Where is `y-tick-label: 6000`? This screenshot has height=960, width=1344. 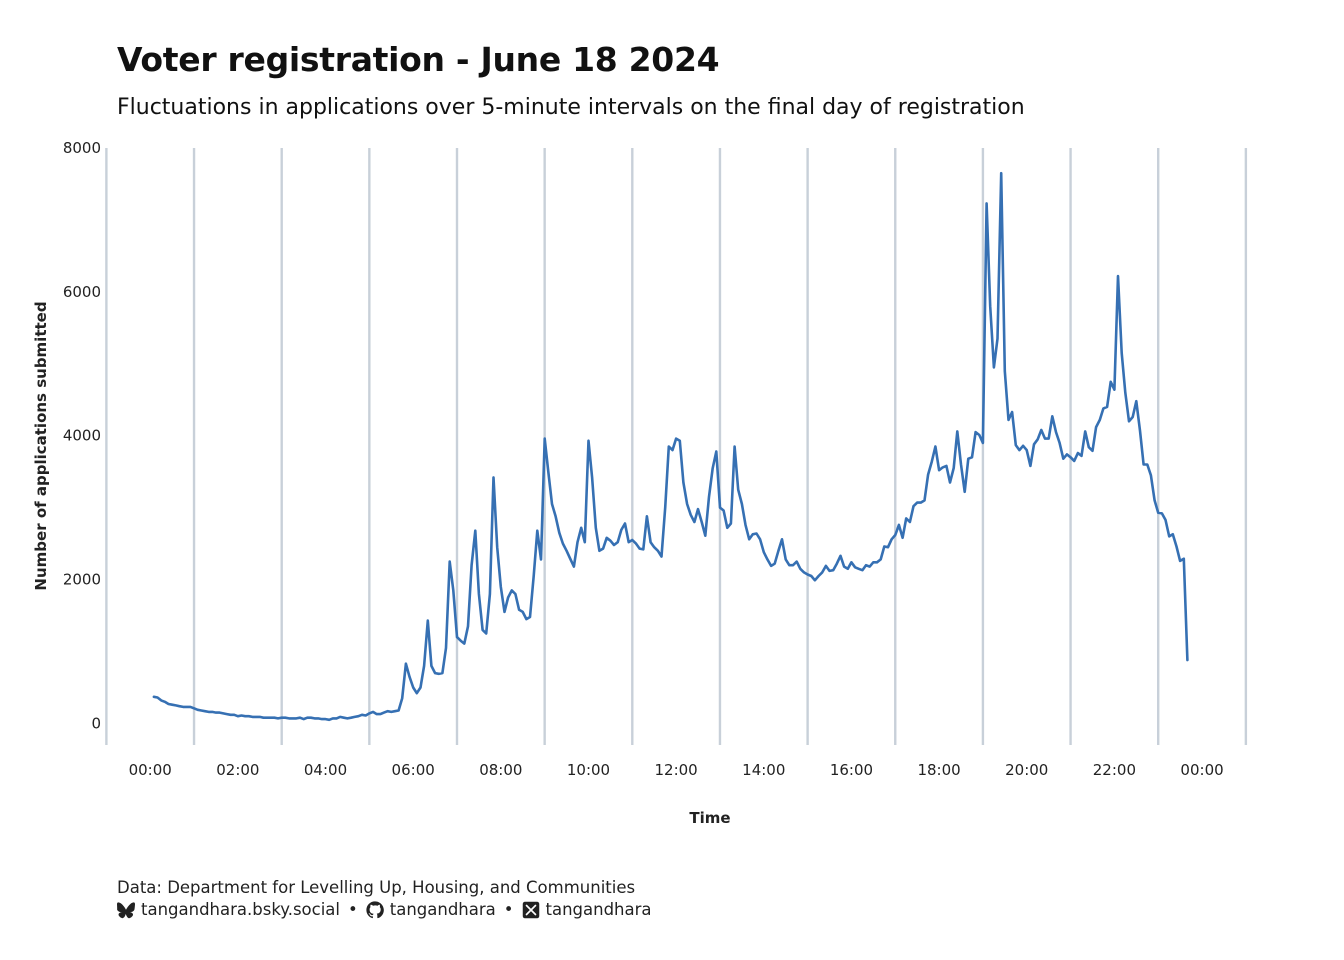
y-tick-label: 6000 is located at coordinates (82, 292).